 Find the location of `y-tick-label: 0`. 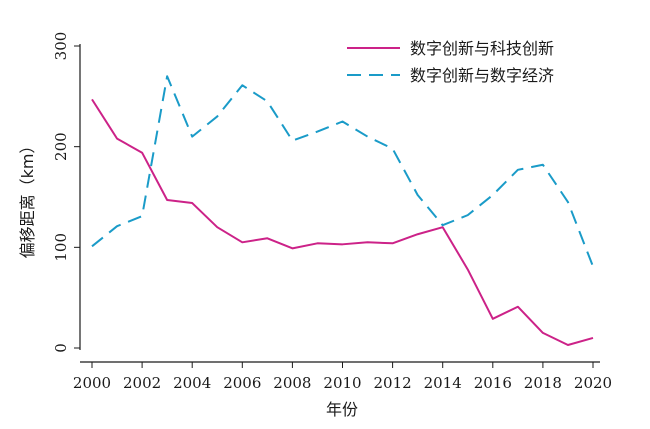

y-tick-label: 0 is located at coordinates (61, 348).